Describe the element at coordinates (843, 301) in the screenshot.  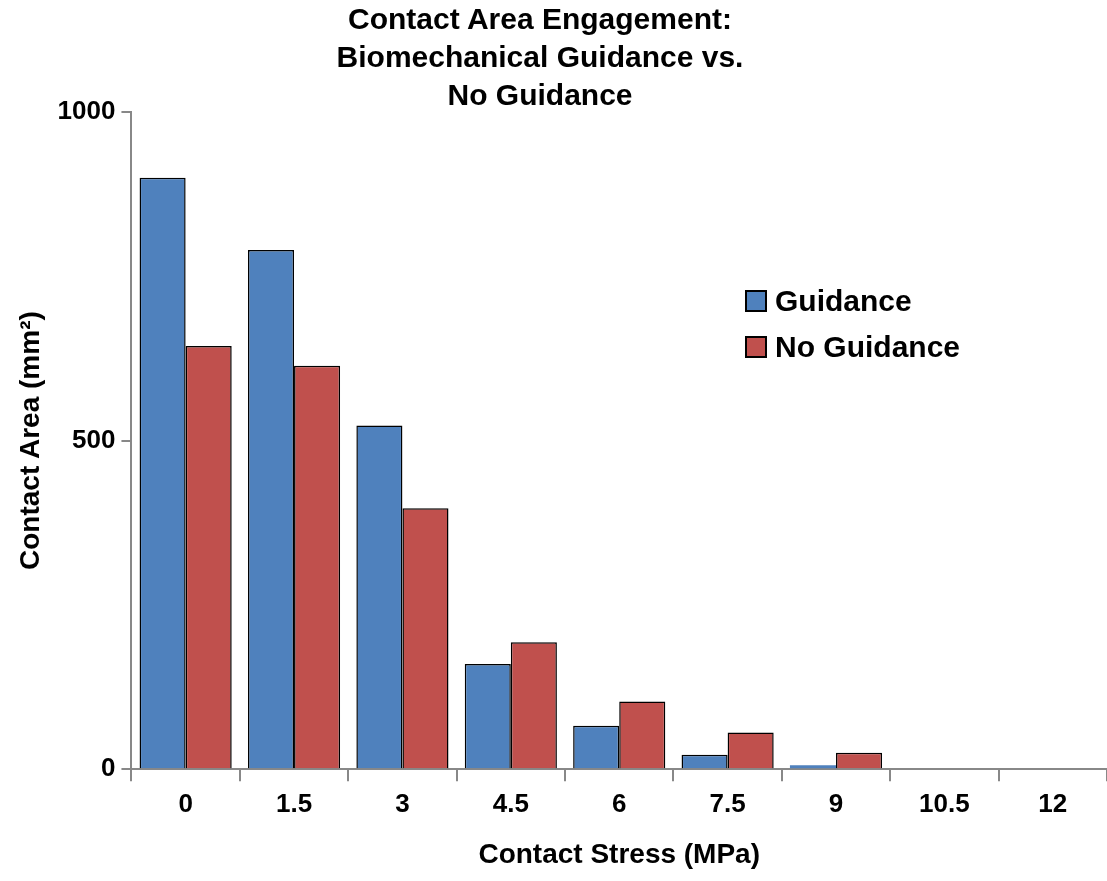
I see `legend-label: Guidance` at that location.